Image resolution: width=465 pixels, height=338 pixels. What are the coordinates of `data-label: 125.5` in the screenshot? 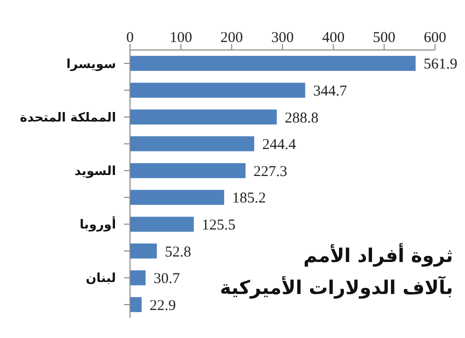 It's located at (219, 226).